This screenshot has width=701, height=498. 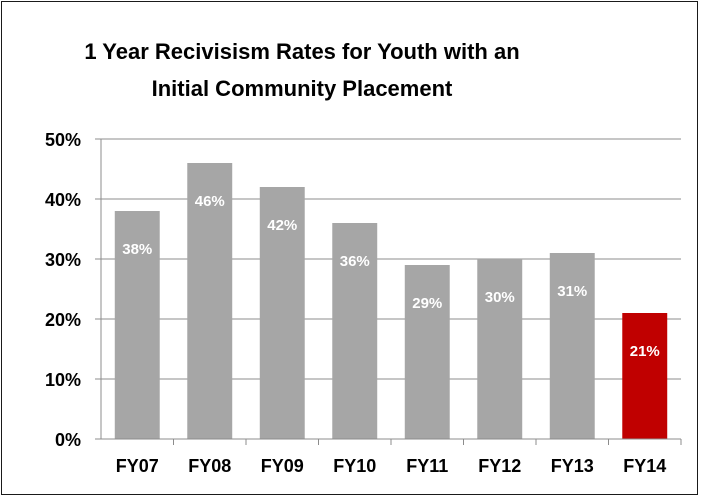 I want to click on x-tick-label-fy07: FY07, so click(x=137, y=466).